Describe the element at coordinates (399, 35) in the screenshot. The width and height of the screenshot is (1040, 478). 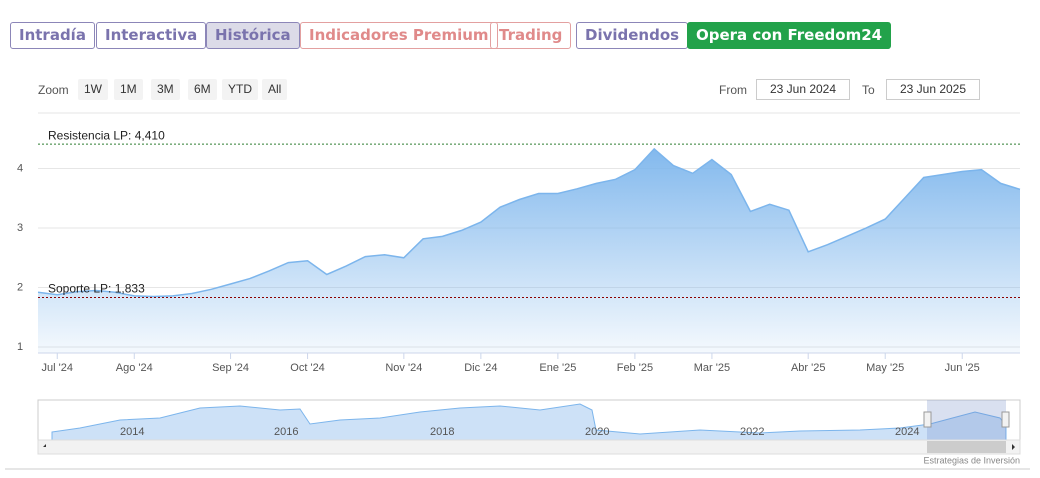
I see `tab: Indicadores Premium` at that location.